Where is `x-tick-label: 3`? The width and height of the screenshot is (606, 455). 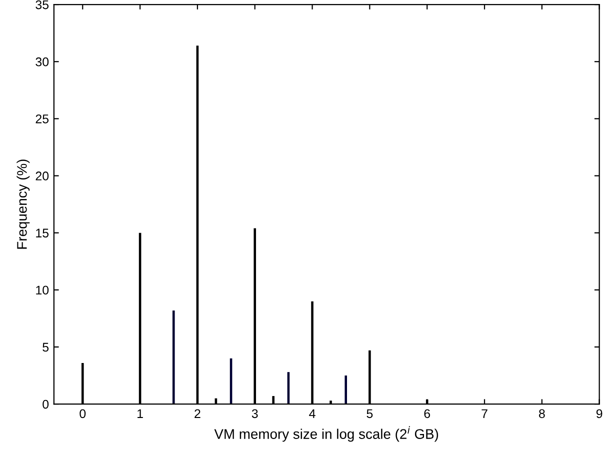 x-tick-label: 3 is located at coordinates (255, 413).